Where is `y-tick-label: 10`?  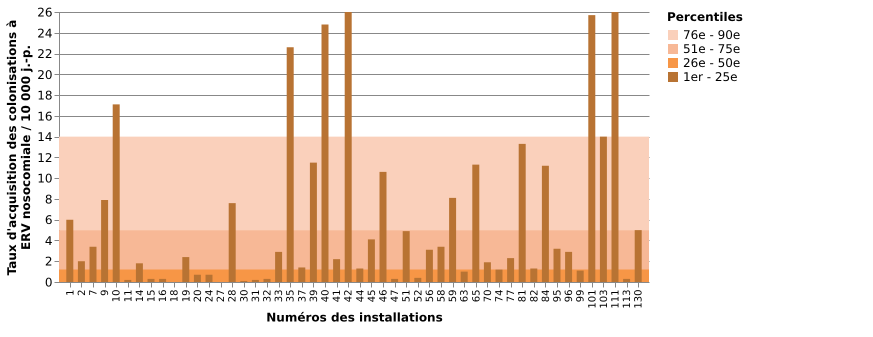 y-tick-label: 10 is located at coordinates (44, 179).